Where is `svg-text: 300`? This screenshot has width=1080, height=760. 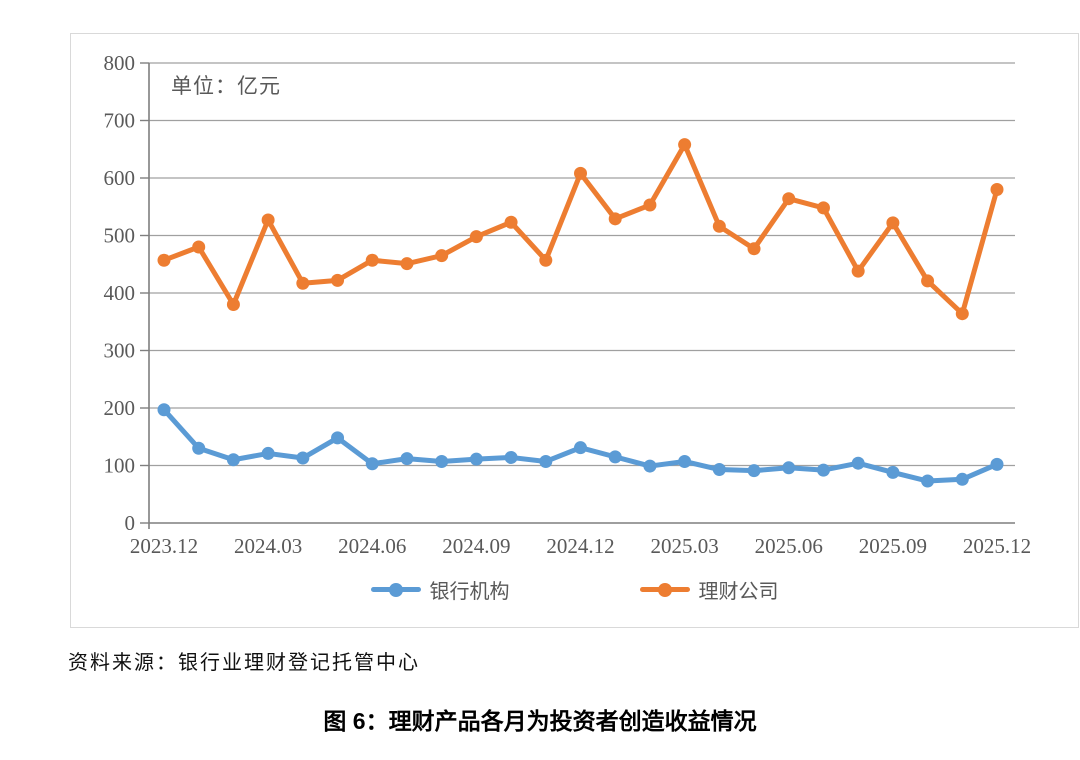
svg-text: 300 is located at coordinates (120, 351).